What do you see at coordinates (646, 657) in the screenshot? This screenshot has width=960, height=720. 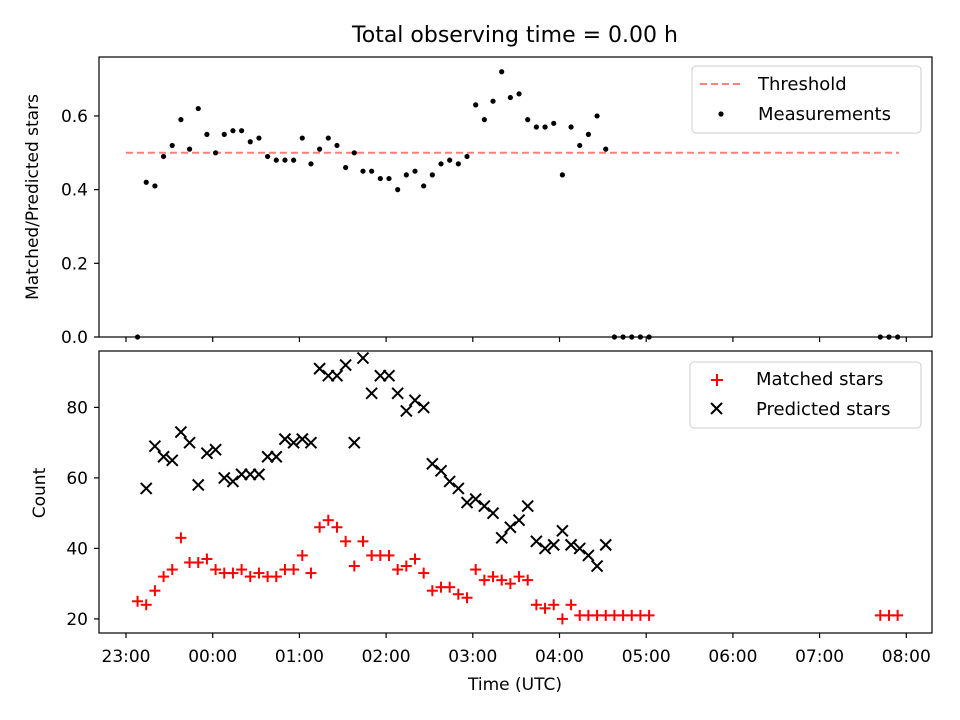 I see `x-tick-label: 05:00` at bounding box center [646, 657].